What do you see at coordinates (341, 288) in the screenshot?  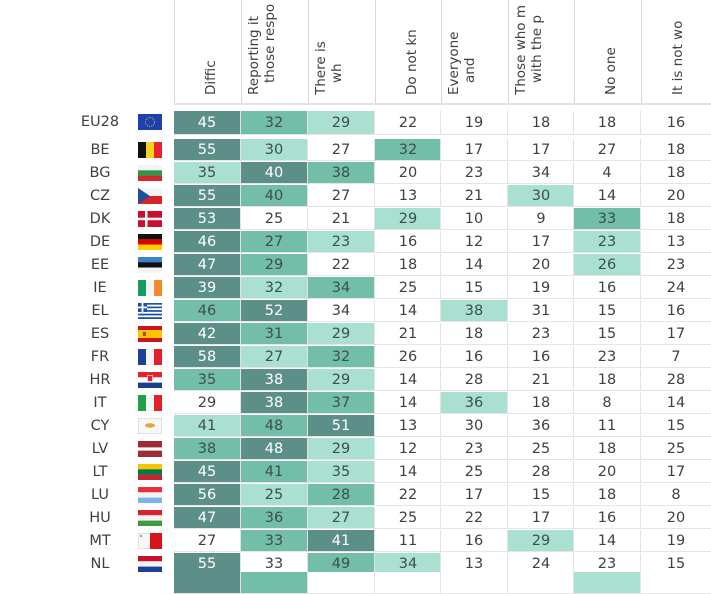 I see `table-cell: 34` at bounding box center [341, 288].